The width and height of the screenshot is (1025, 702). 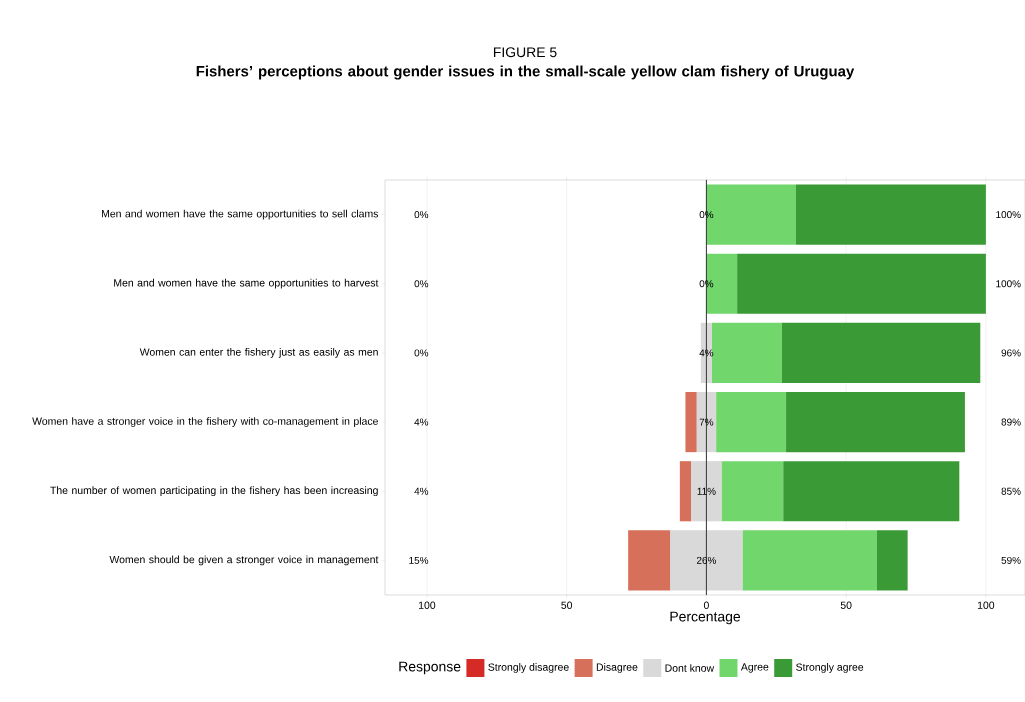 What do you see at coordinates (246, 283) in the screenshot?
I see `y-tick-label: Men and women have the same opportunities to harvest` at bounding box center [246, 283].